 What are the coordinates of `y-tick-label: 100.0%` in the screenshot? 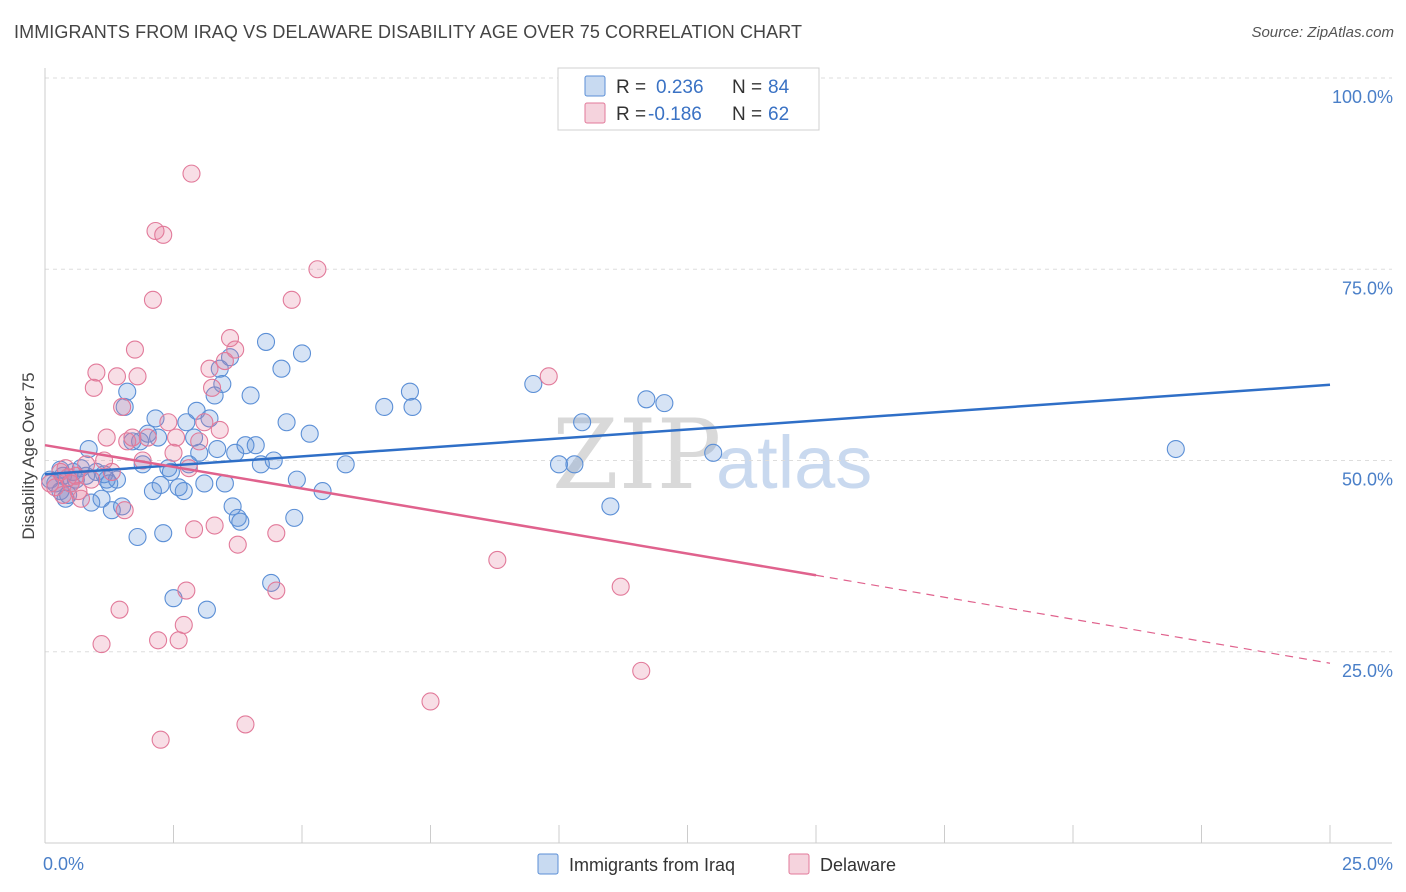 It's located at (1362, 97).